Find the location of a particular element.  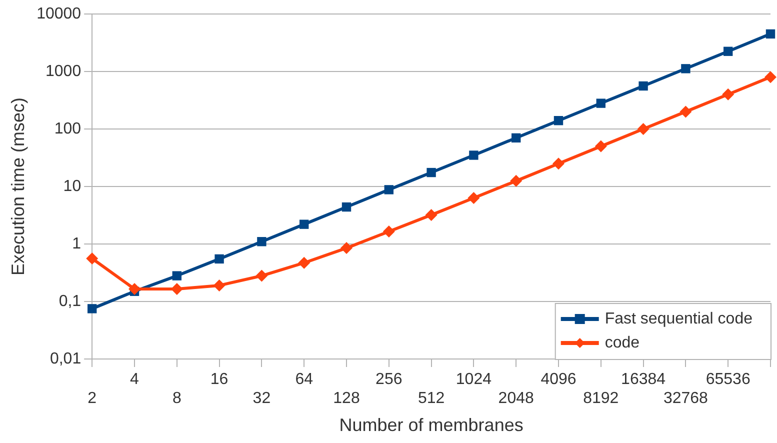

y-tick-label: 10000 is located at coordinates (59, 13).